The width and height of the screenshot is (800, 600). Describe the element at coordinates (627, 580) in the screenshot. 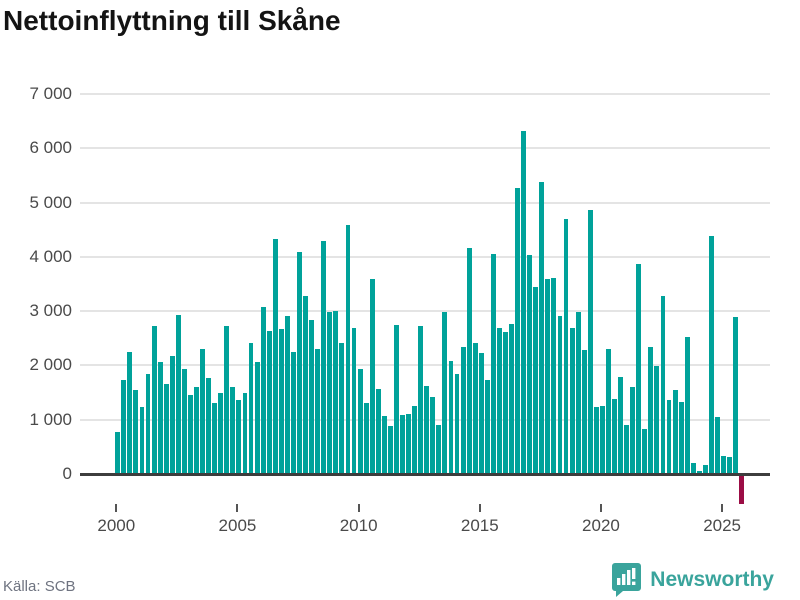

I see `speech-bubble-bar-chart-icon` at that location.